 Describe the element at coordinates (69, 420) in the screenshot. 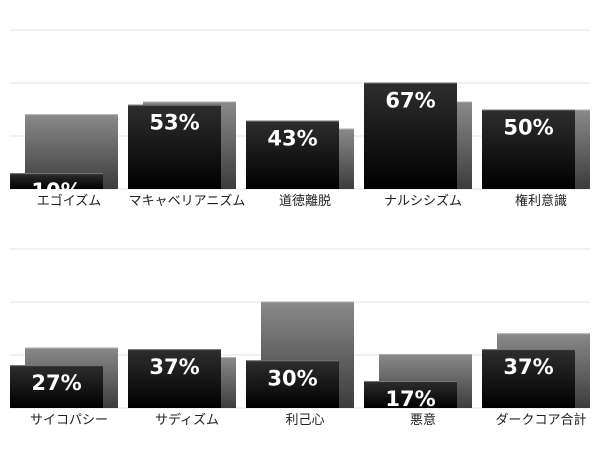

I see `category-label: サイコパシー` at that location.